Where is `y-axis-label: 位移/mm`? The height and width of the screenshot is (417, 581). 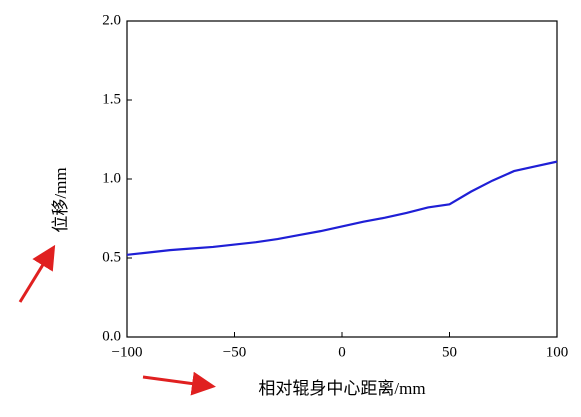 y-axis-label: 位移/mm is located at coordinates (60, 199).